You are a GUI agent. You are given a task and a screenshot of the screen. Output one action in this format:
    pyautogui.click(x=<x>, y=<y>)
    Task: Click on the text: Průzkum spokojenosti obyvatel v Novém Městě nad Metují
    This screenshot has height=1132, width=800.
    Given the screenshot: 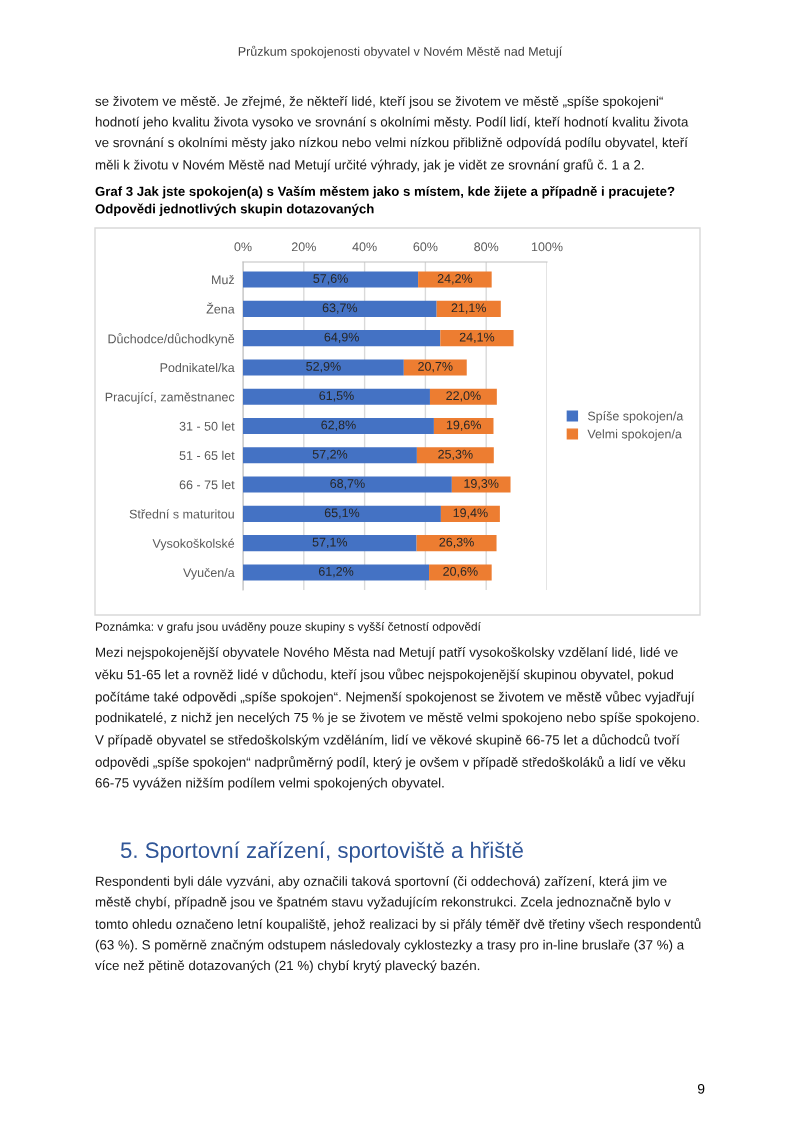 What is the action you would take?
    pyautogui.click(x=400, y=52)
    